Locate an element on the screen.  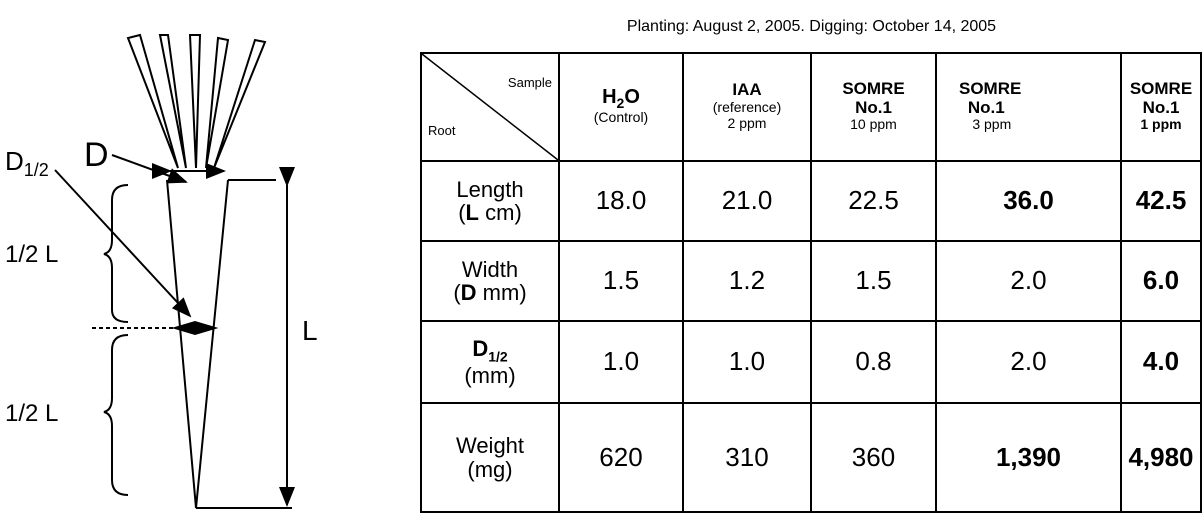
d-half-label: D1/2 is located at coordinates (27, 163).